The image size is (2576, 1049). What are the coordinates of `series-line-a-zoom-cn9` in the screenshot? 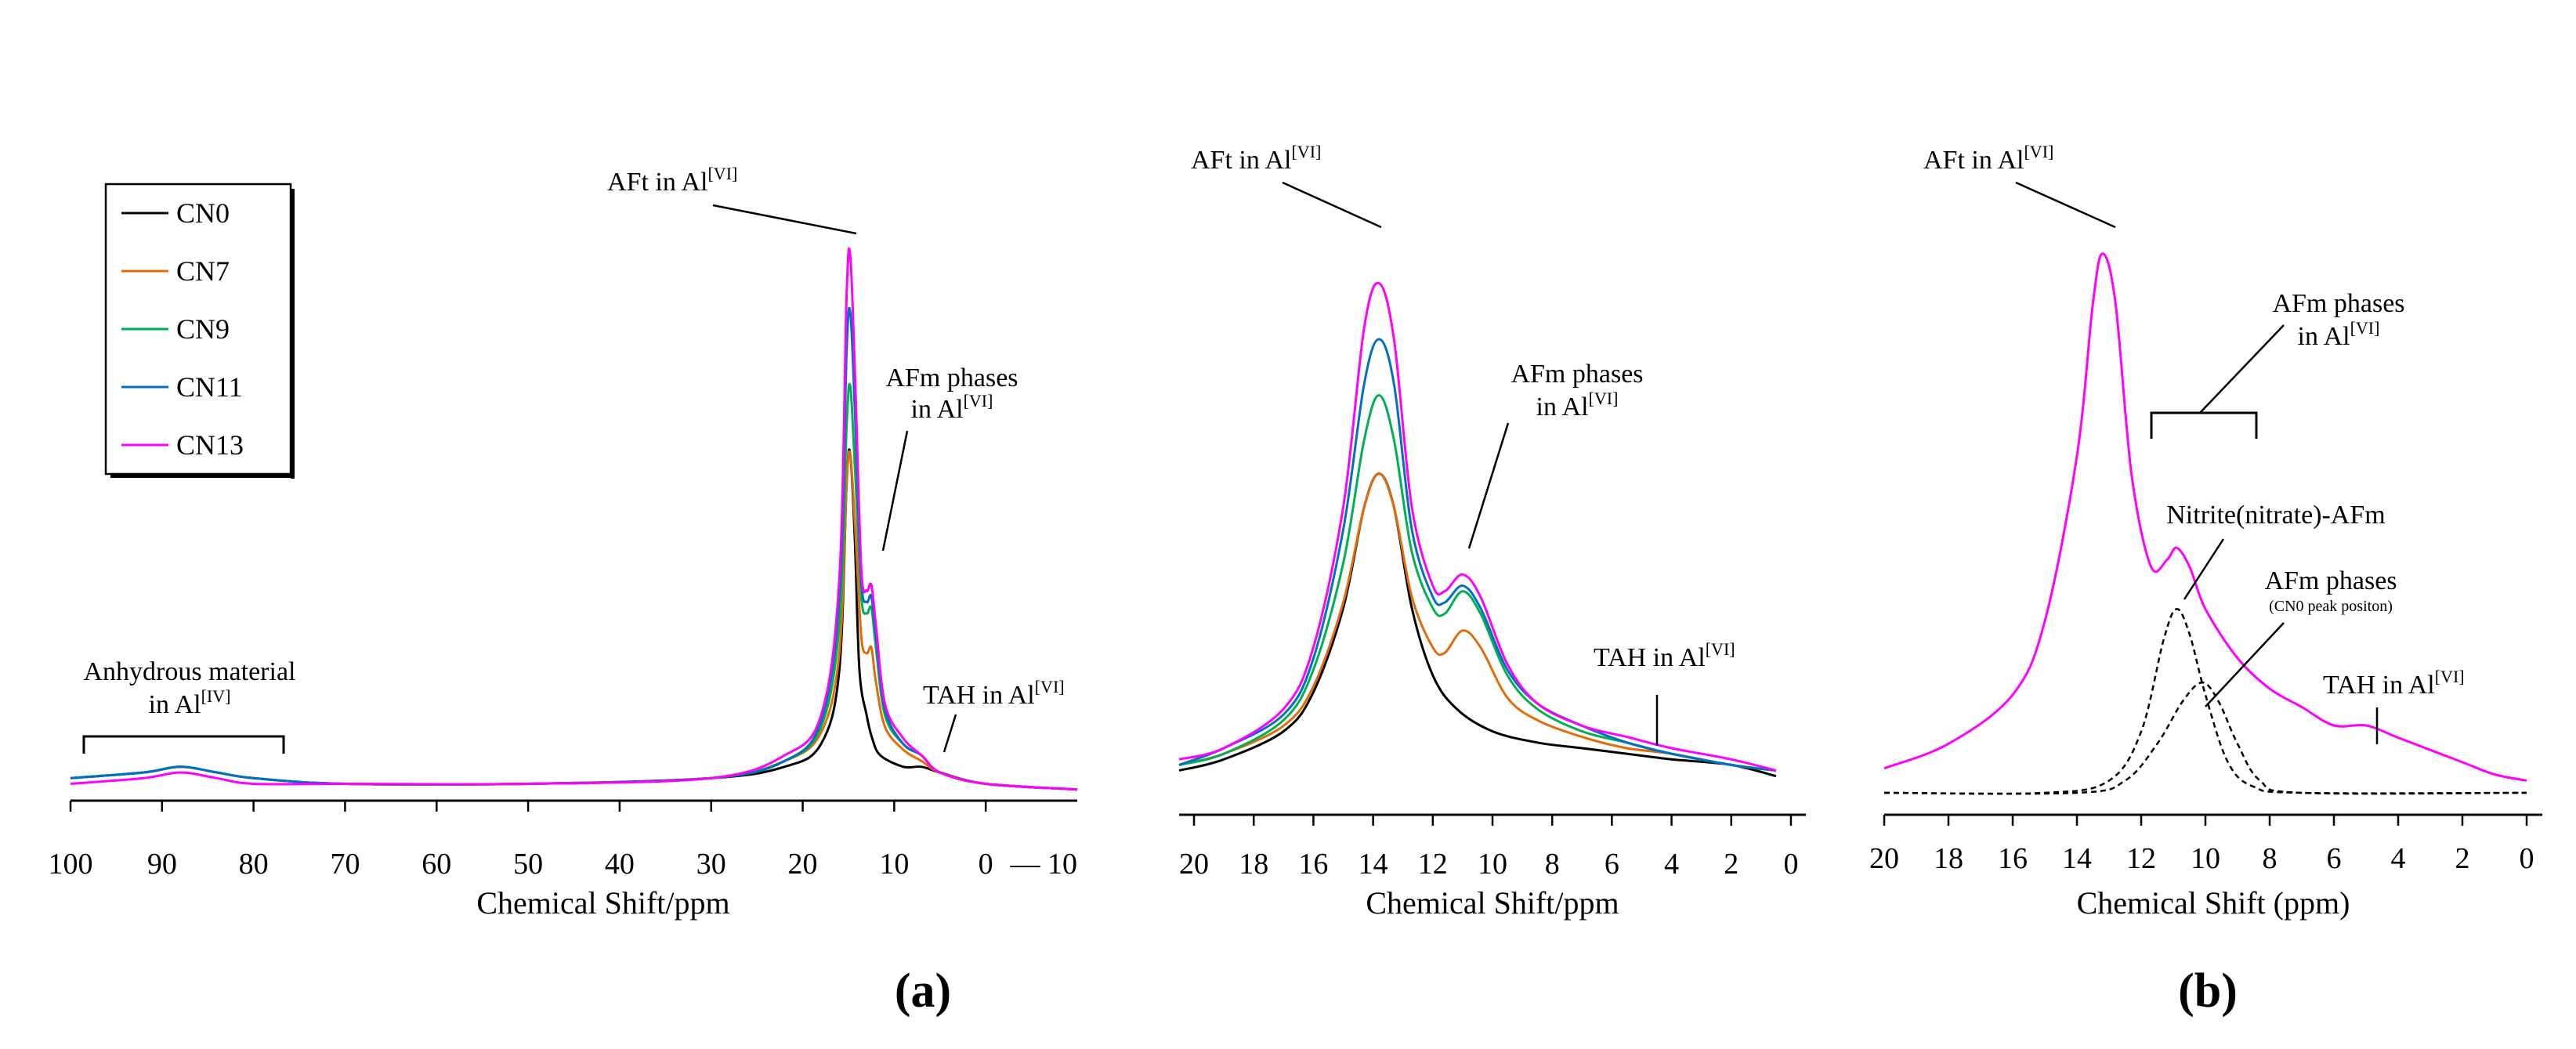 It's located at (1477, 582).